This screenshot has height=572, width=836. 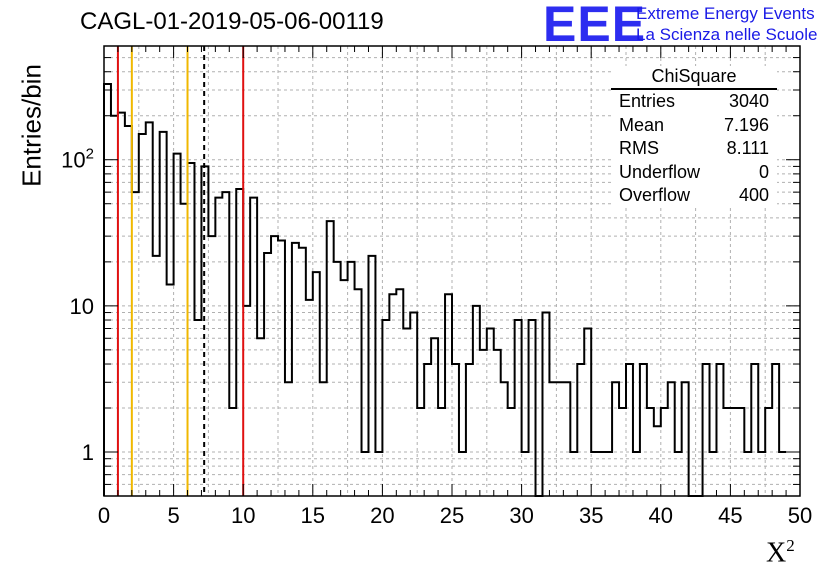 What do you see at coordinates (313, 515) in the screenshot?
I see `x-tick-label: 15` at bounding box center [313, 515].